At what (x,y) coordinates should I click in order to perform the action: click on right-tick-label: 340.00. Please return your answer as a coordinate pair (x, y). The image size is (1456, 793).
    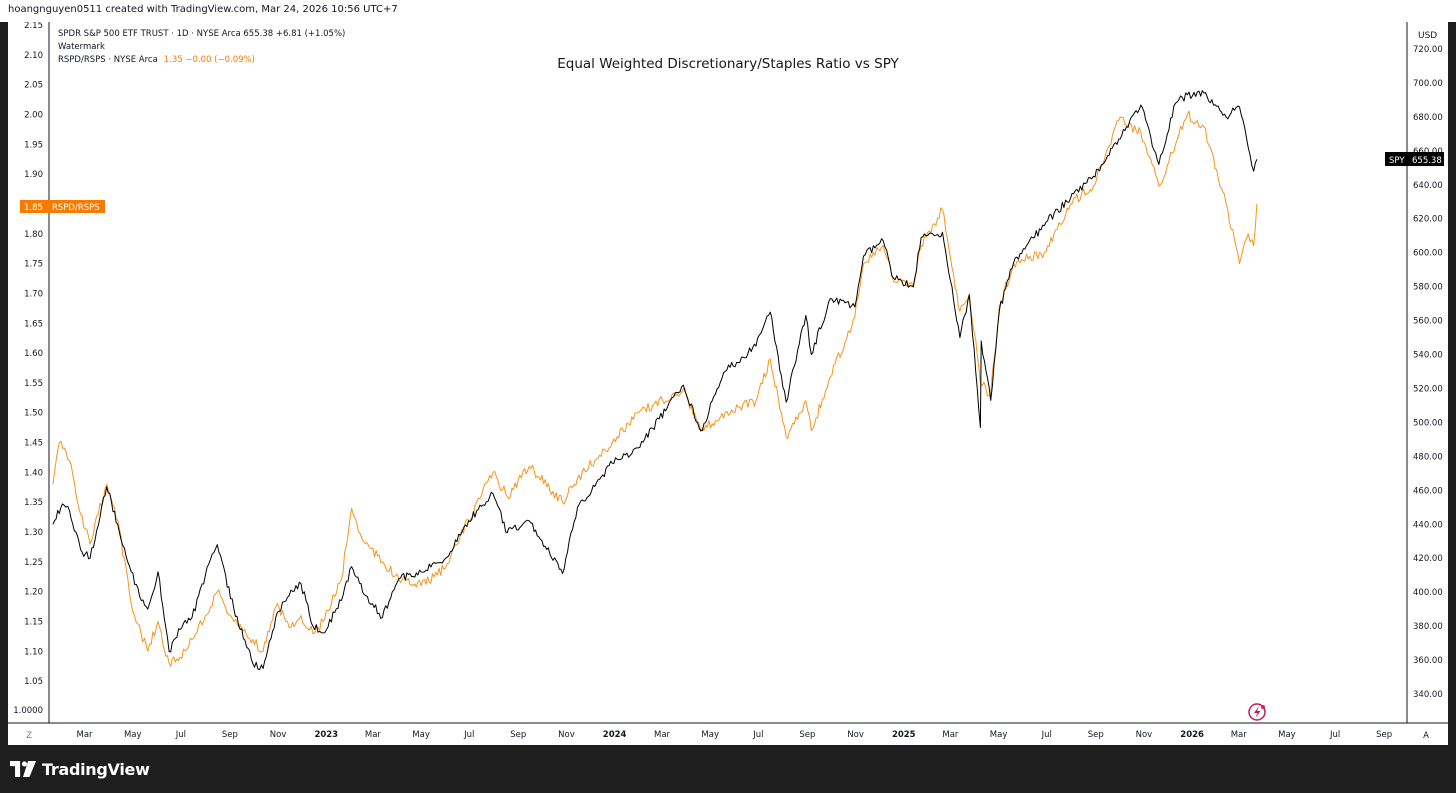
    Looking at the image, I should click on (1428, 695).